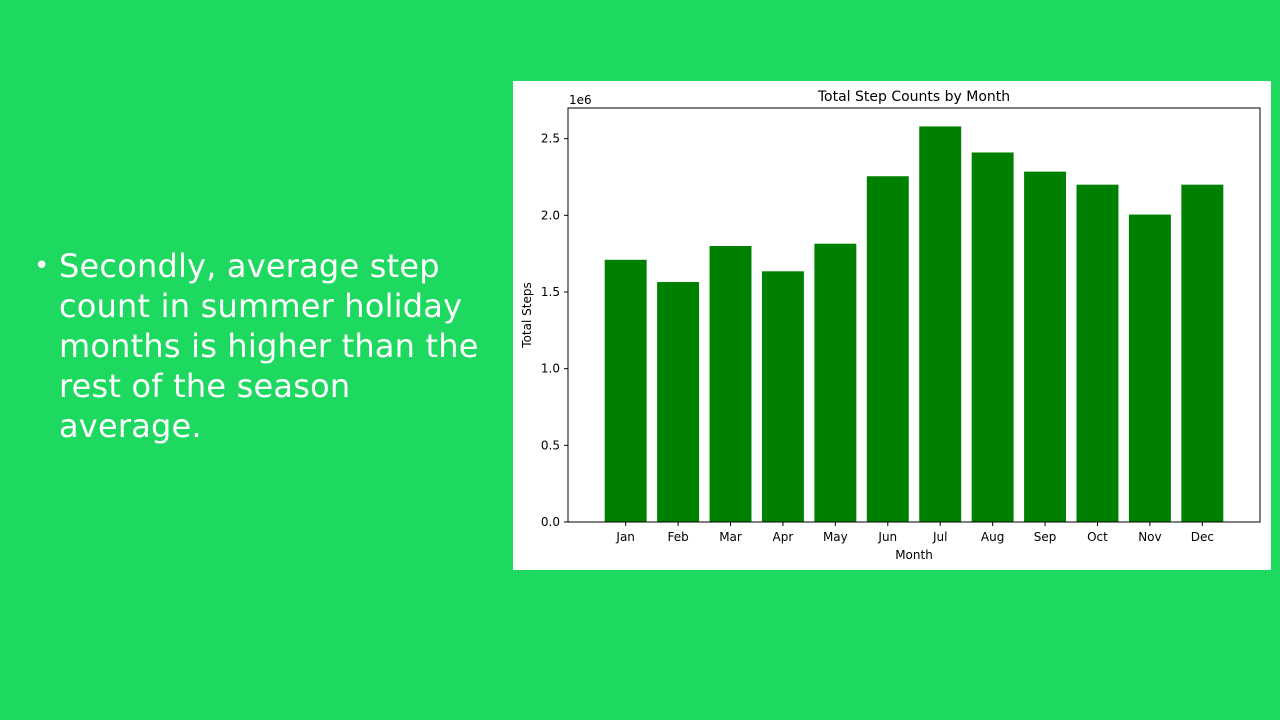  Describe the element at coordinates (939, 537) in the screenshot. I see `x-tick-label: Jul` at that location.